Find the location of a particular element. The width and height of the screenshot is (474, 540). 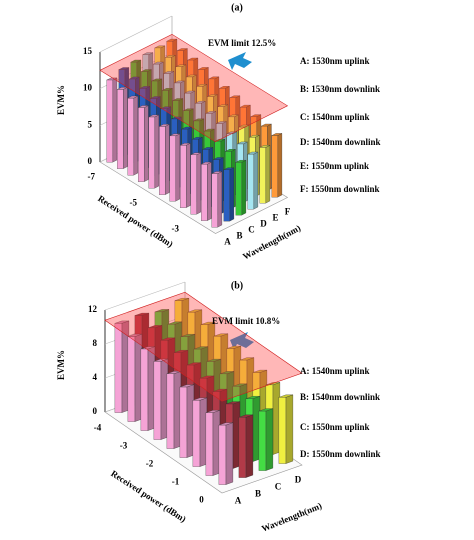

x-tick-label: -4 is located at coordinates (98, 428).